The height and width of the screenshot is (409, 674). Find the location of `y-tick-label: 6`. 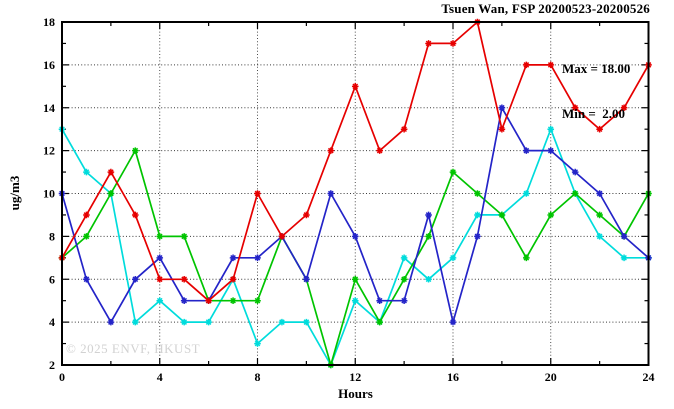

y-tick-label: 6 is located at coordinates (52, 279).